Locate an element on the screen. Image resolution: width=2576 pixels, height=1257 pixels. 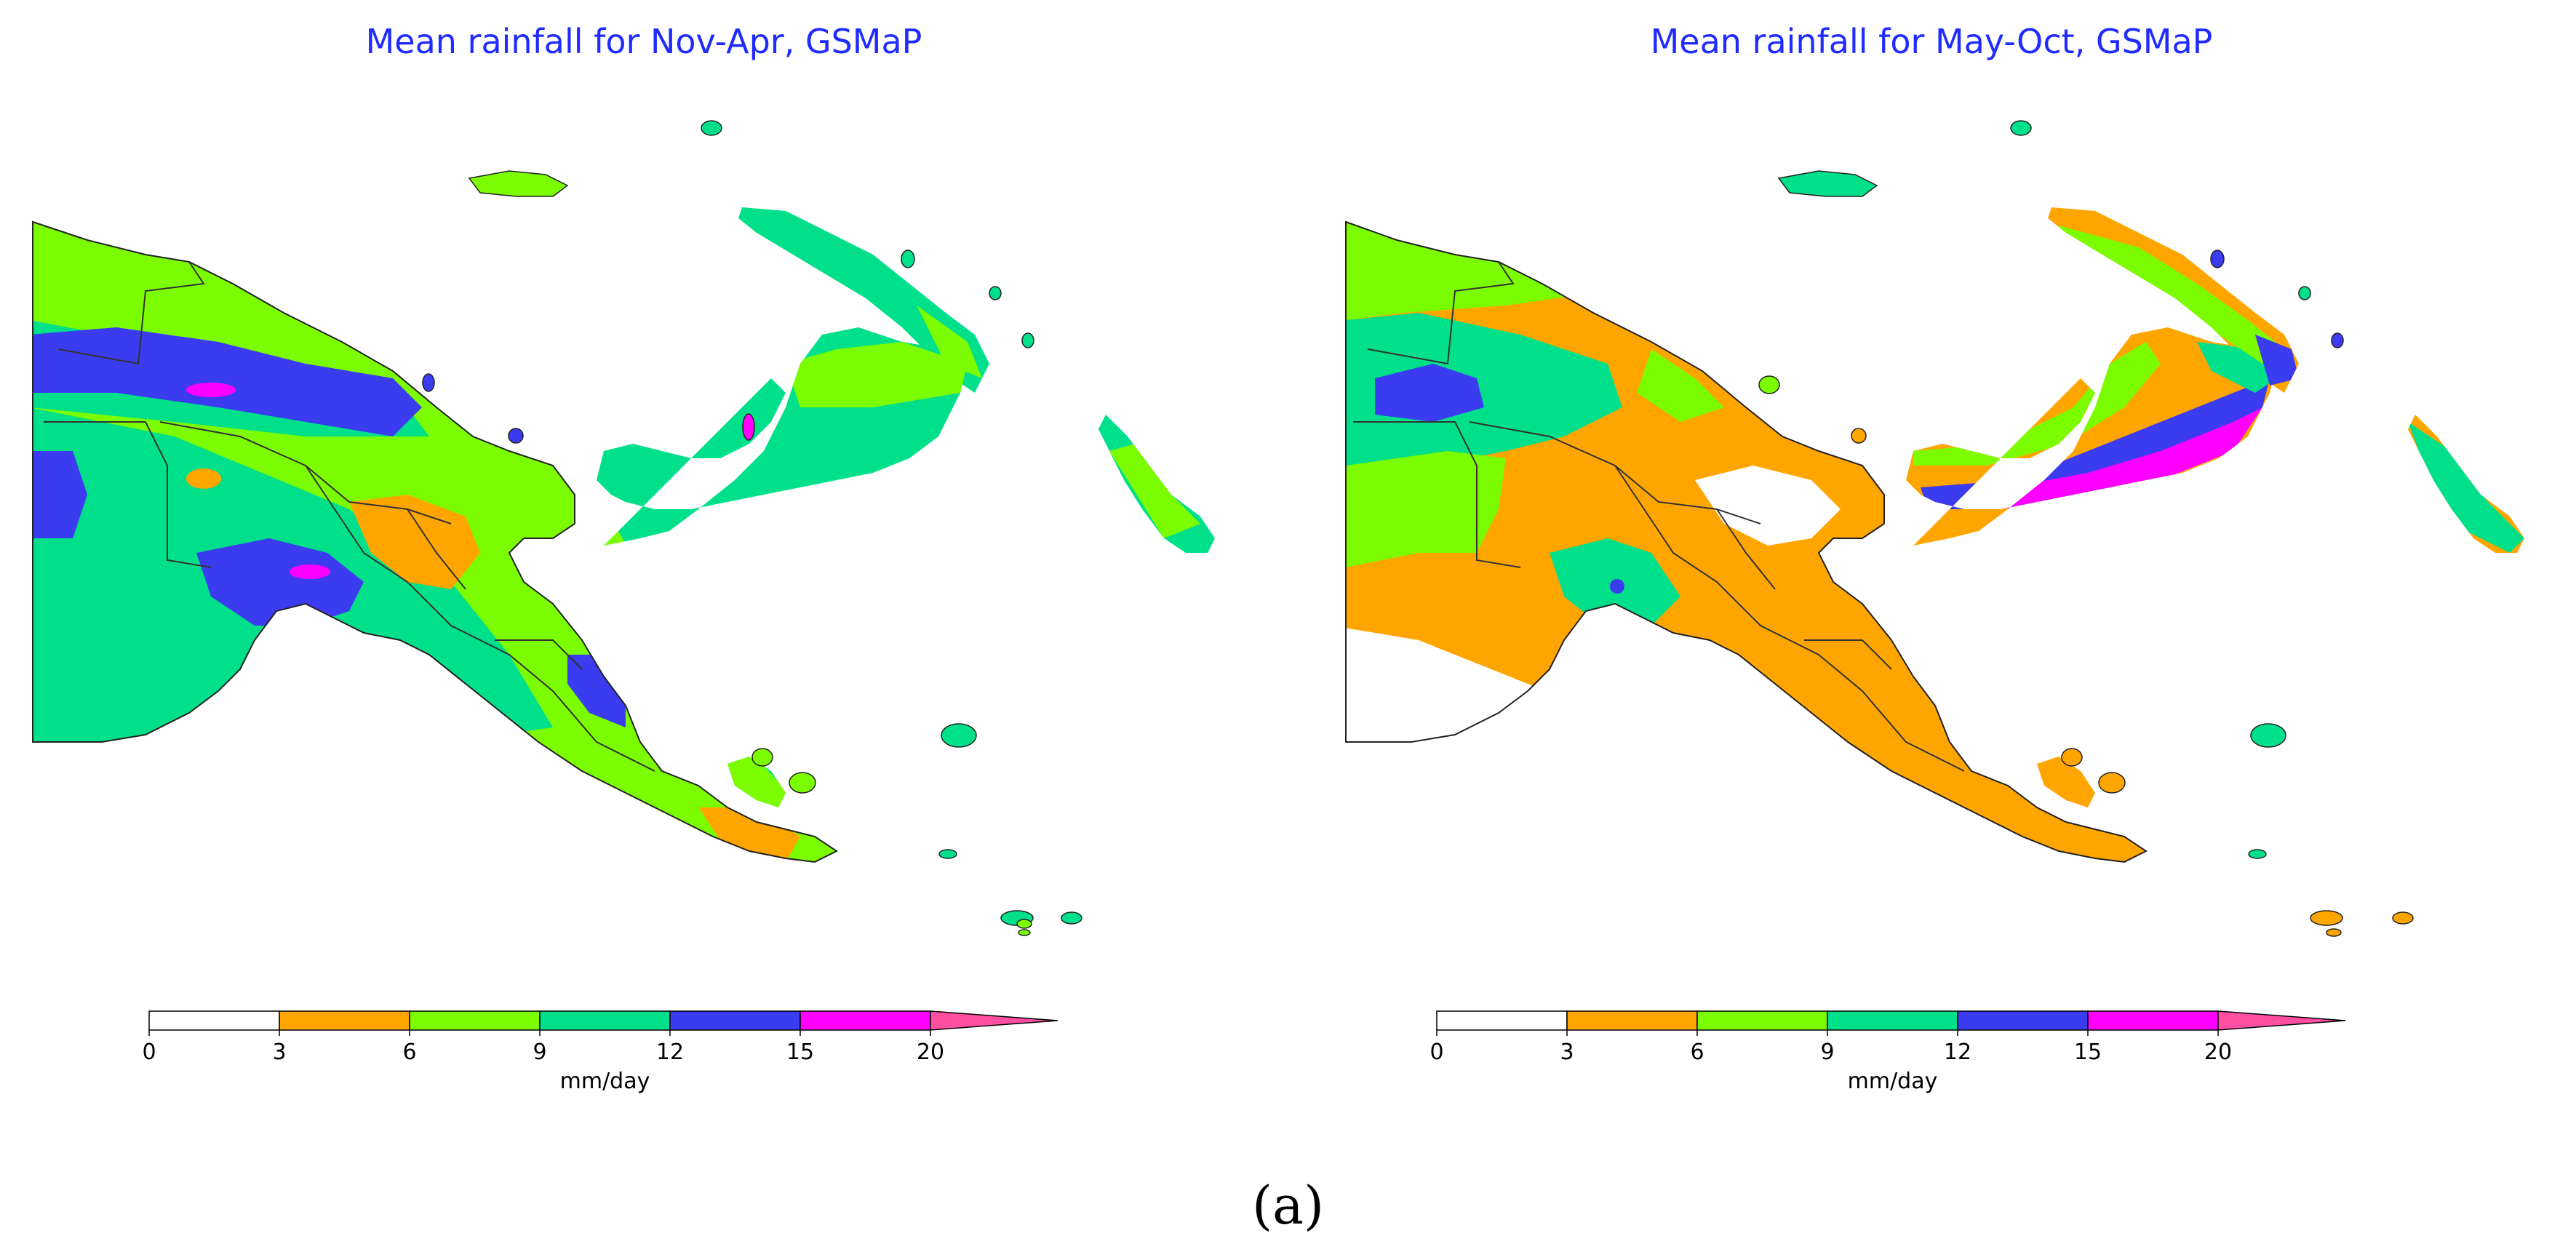
figure-label: (a) is located at coordinates (1288, 1205).